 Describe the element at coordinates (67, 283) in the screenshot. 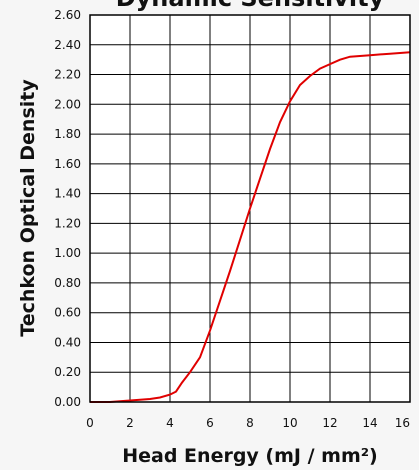

I see `y-tick-label: 0.80` at that location.